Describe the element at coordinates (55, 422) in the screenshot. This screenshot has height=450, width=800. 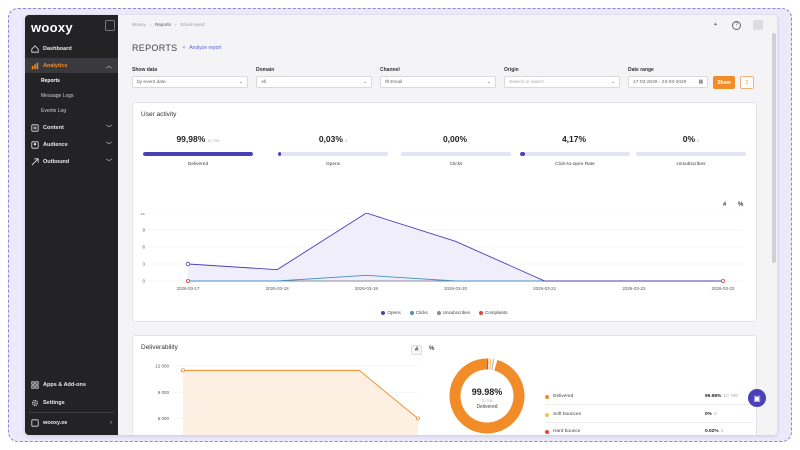
I see `sidebar-item-label: wooxy.ee` at that location.